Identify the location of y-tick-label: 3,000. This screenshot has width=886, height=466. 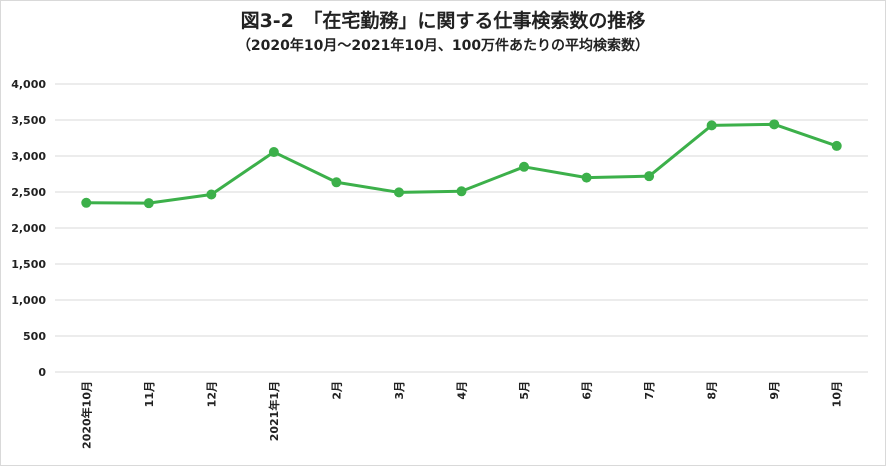
(28, 156).